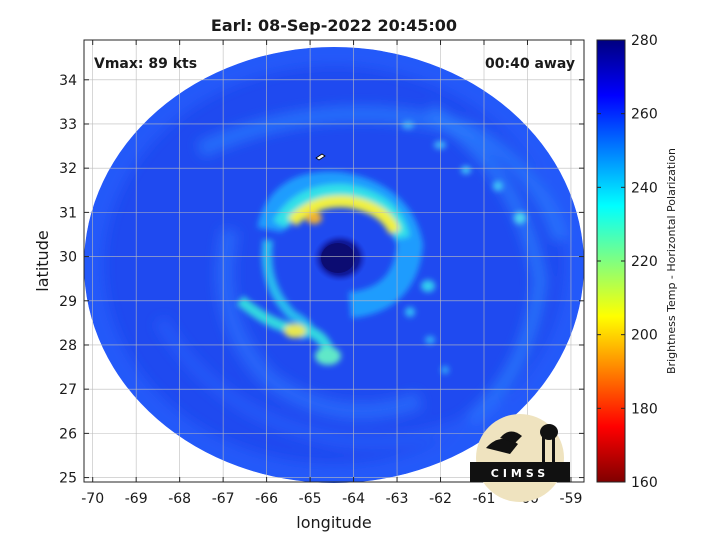  What do you see at coordinates (68, 346) in the screenshot?
I see `y-tick-label: 28` at bounding box center [68, 346].